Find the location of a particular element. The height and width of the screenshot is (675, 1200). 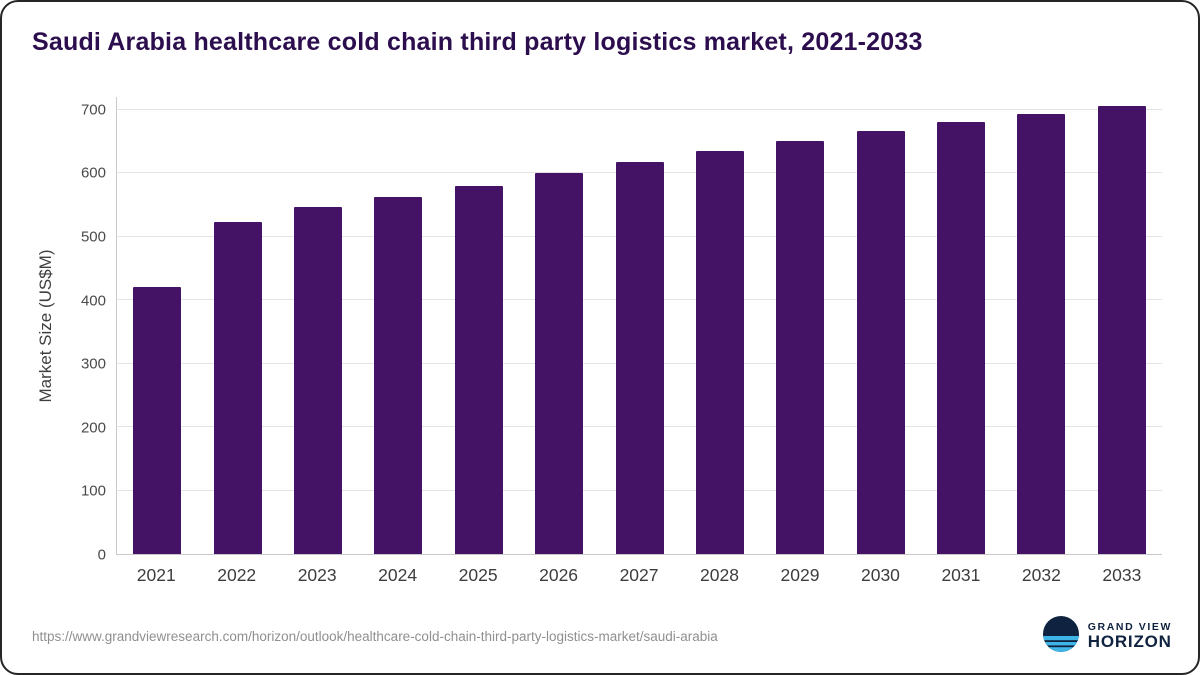

bar-2030 is located at coordinates (880, 342).